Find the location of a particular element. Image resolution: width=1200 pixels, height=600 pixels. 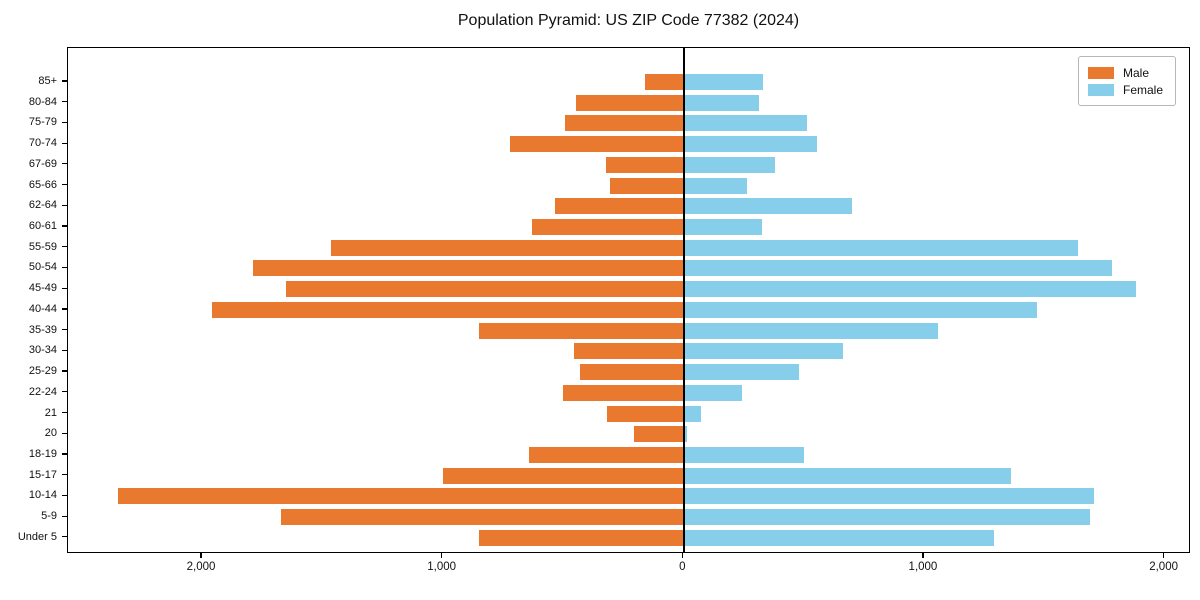

legend-label-male: Male is located at coordinates (1135, 72).